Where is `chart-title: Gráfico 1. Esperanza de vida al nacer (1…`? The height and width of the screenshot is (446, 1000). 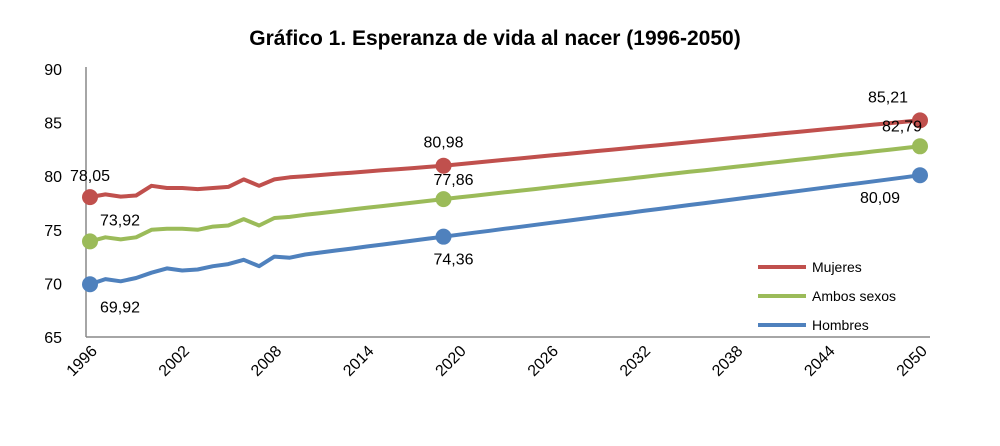
chart-title: Gráfico 1. Esperanza de vida al nacer (1… is located at coordinates (494, 38).